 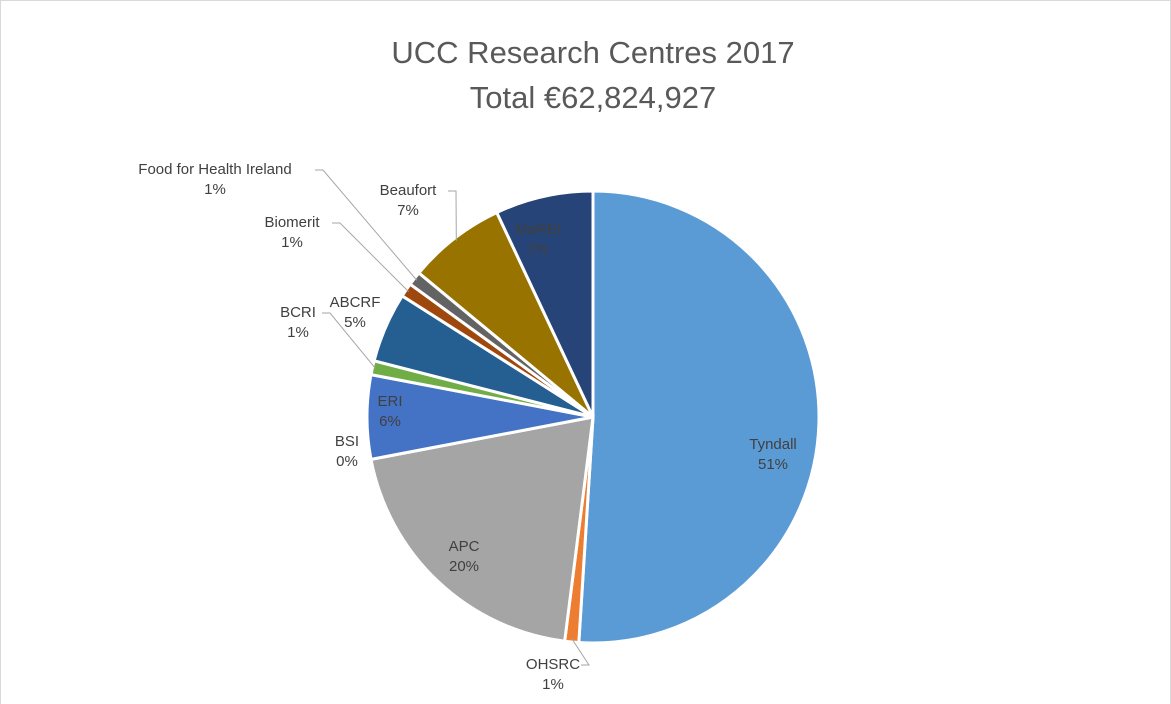 What do you see at coordinates (347, 461) in the screenshot?
I see `slice-value: 0%` at bounding box center [347, 461].